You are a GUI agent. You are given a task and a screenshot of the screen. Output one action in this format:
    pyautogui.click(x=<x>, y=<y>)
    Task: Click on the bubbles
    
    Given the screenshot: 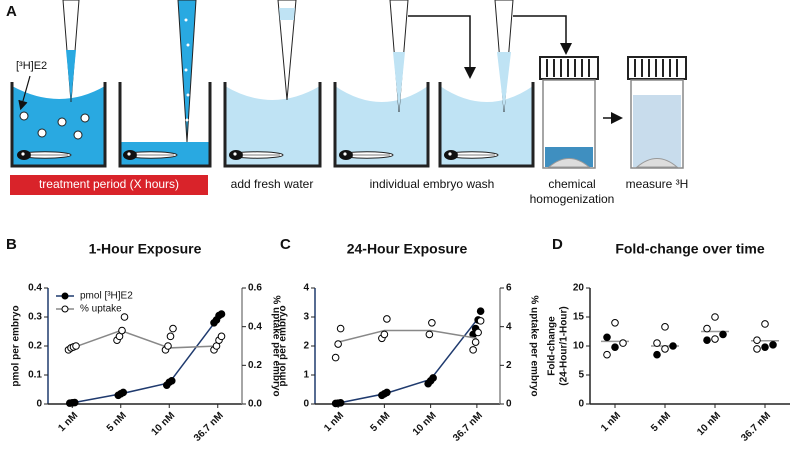 What is the action you would take?
    pyautogui.click(x=54, y=125)
    